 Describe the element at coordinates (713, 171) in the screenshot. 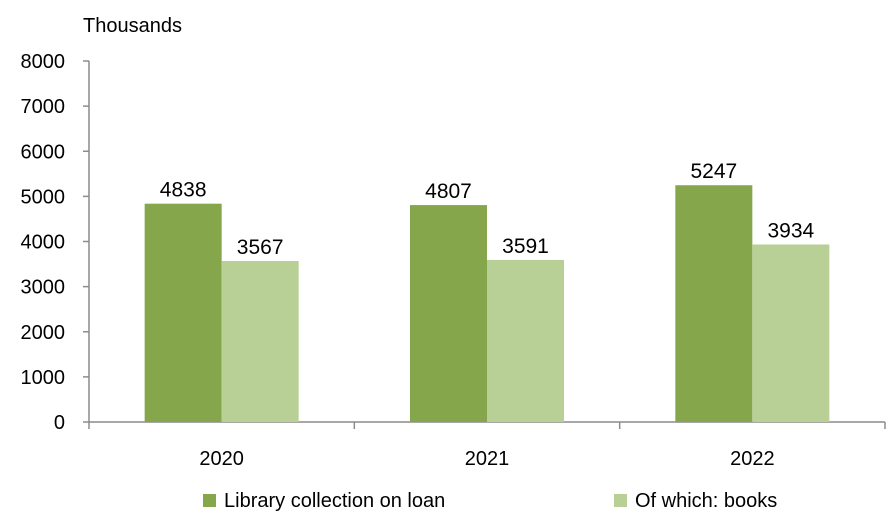

I see `data-label: 5247` at that location.